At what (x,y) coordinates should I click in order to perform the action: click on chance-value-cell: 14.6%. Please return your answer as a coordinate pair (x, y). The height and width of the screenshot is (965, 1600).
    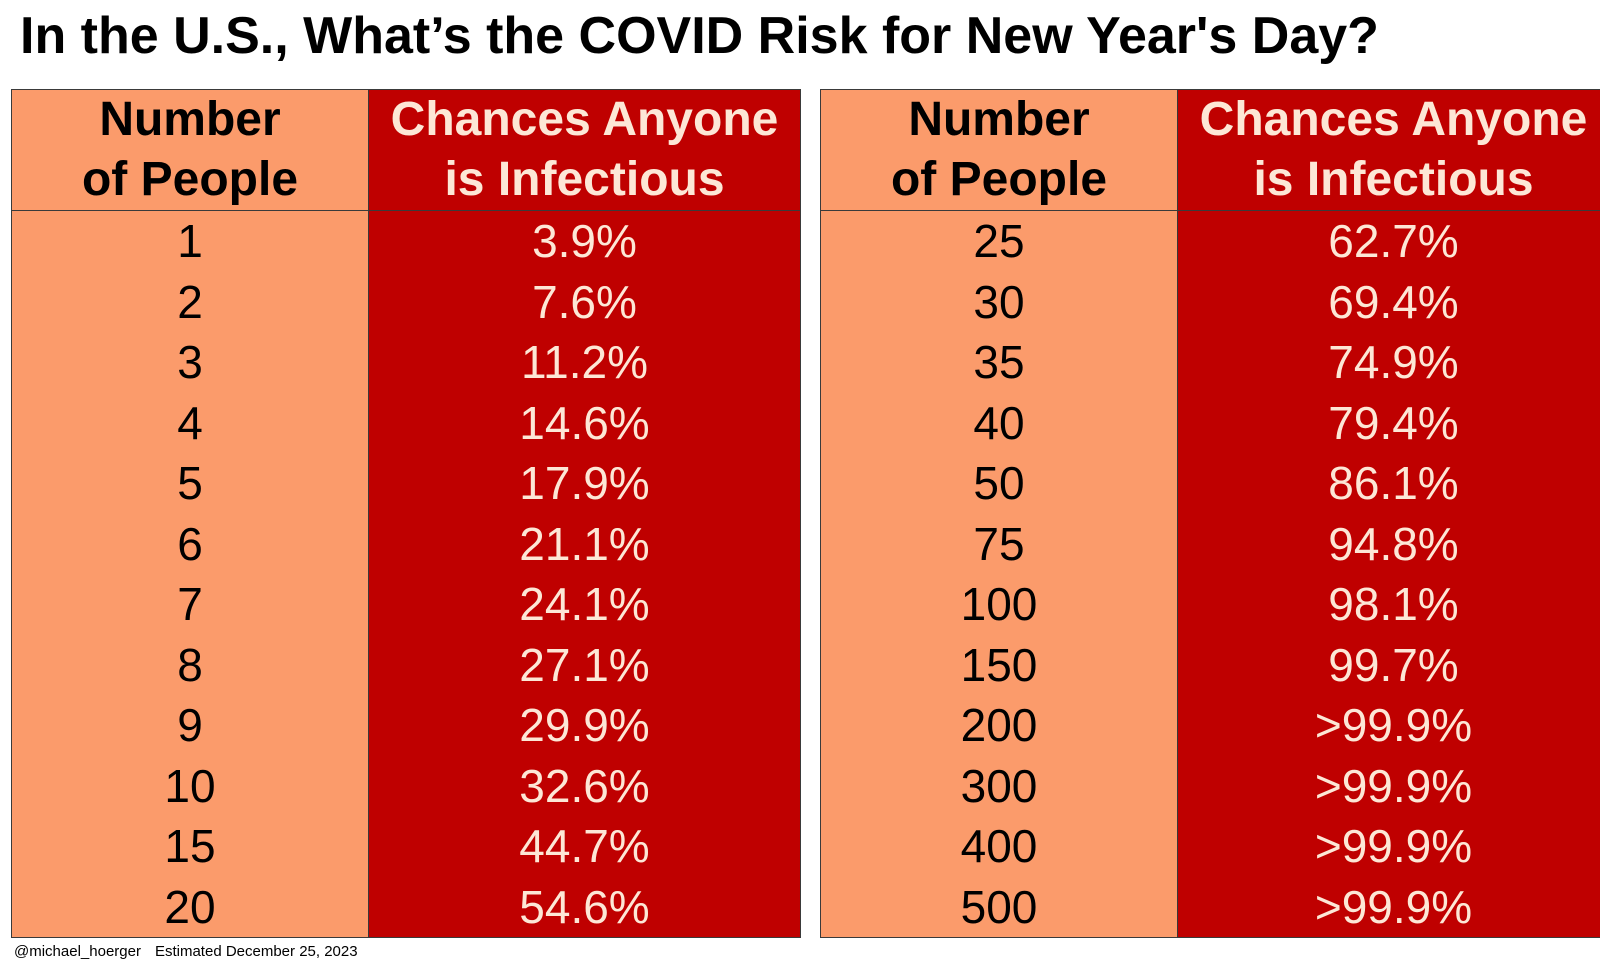
    Looking at the image, I should click on (584, 422).